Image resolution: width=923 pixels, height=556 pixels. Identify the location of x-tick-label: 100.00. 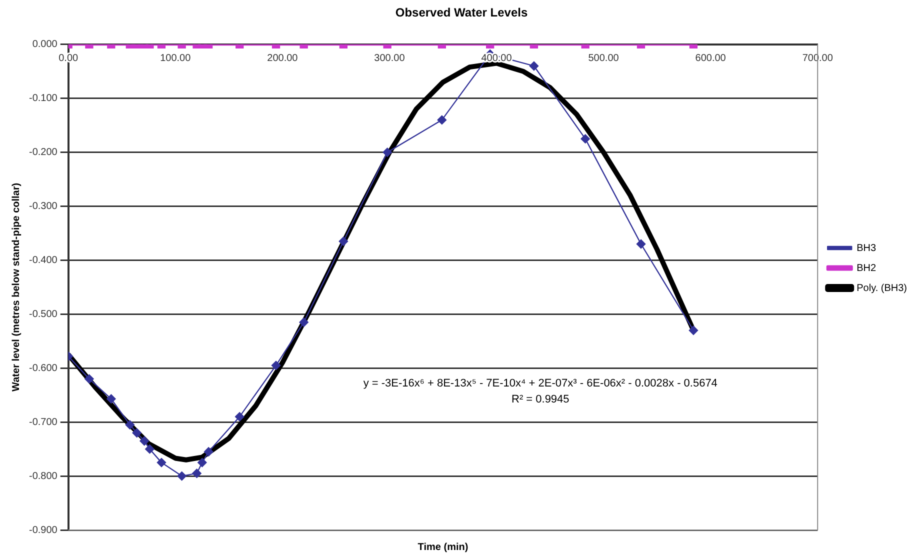
(176, 58).